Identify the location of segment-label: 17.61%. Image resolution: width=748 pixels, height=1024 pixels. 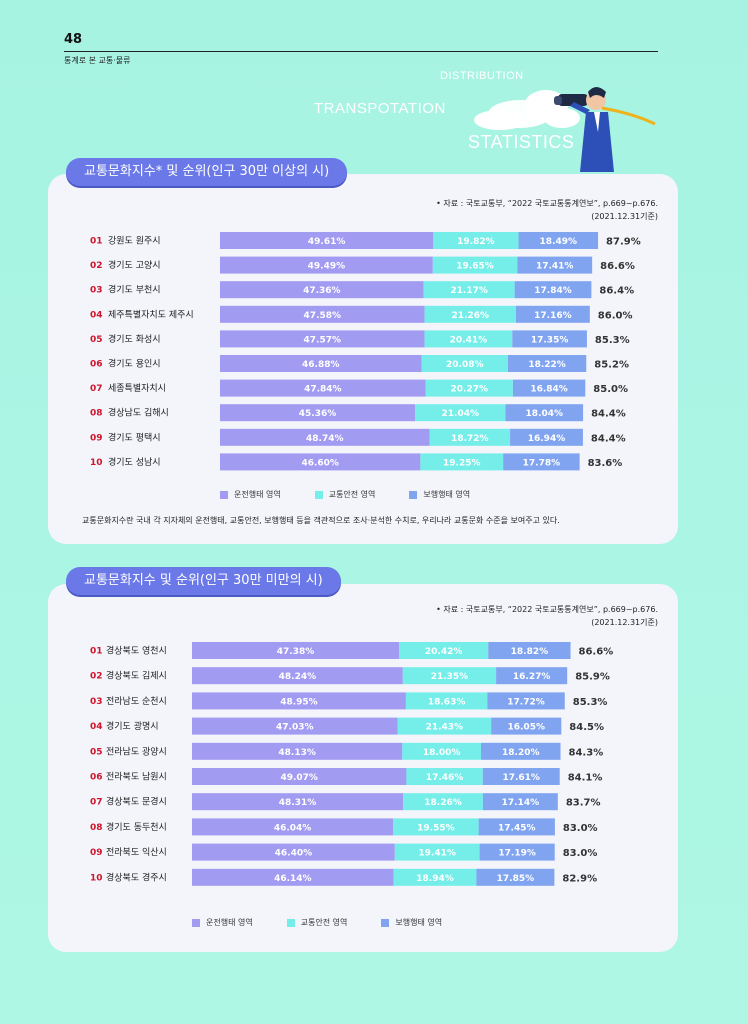
(521, 778).